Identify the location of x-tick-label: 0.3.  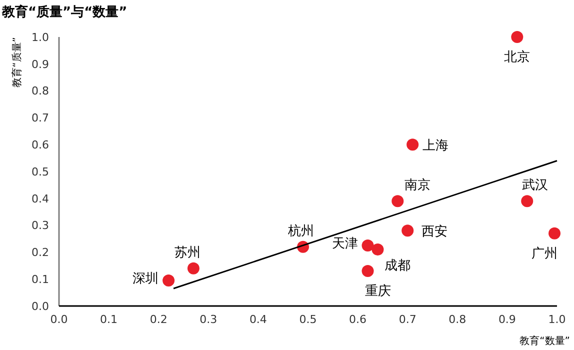
(209, 319).